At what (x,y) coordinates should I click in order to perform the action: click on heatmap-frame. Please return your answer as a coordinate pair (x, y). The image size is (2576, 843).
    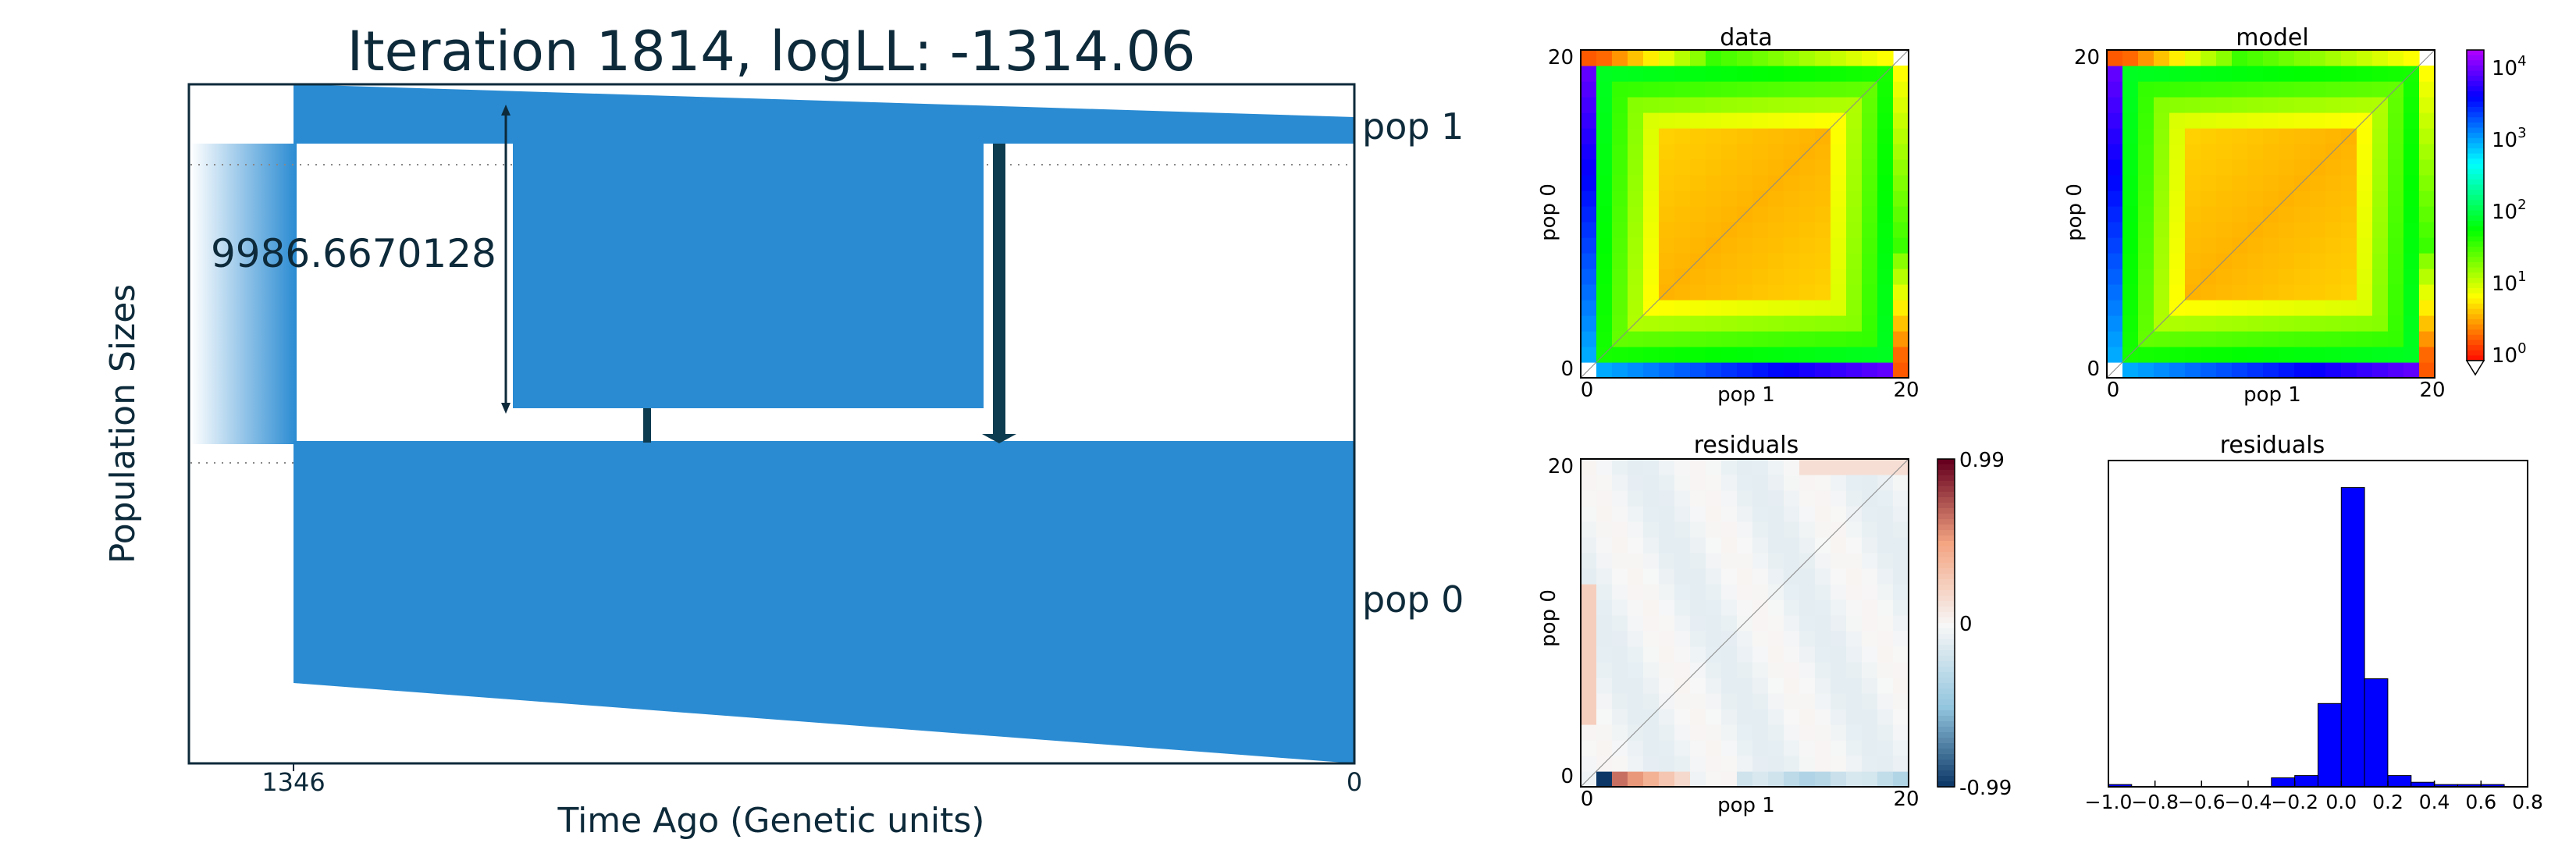
    Looking at the image, I should click on (1744, 214).